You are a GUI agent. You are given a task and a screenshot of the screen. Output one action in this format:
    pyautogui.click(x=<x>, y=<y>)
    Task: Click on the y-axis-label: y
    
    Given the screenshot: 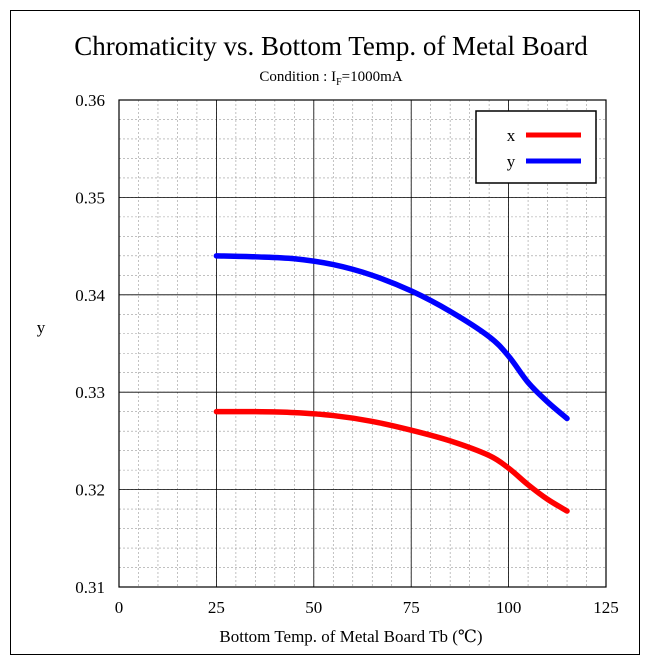 What is the action you would take?
    pyautogui.click(x=41, y=327)
    